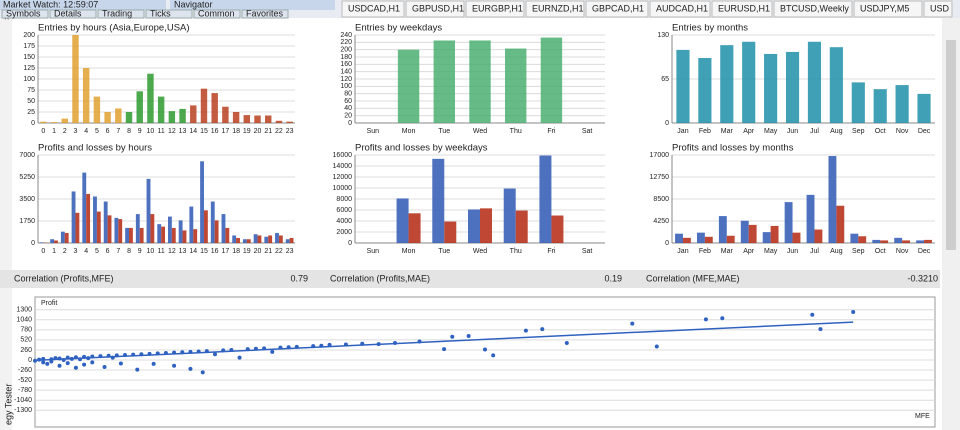 The height and width of the screenshot is (430, 960). Describe the element at coordinates (26, 340) in the screenshot. I see `y-tick-label: 520` at that location.